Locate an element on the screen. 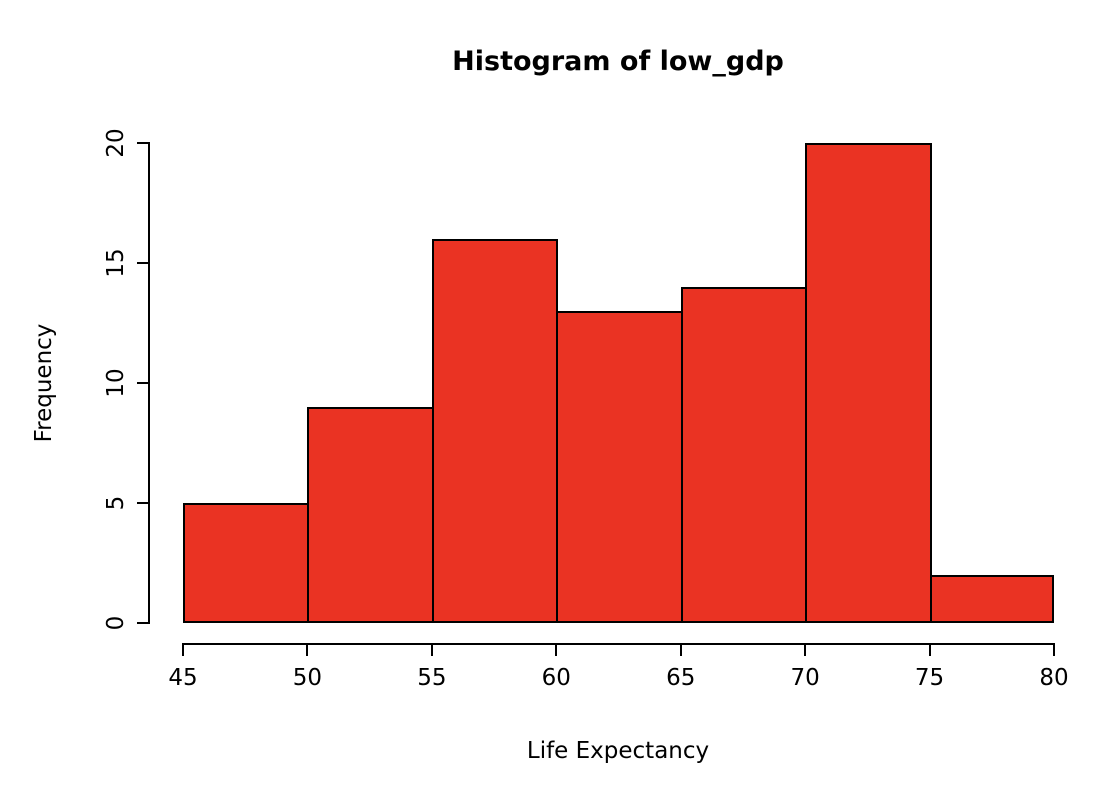 The width and height of the screenshot is (1096, 806). x-tick-label: 70 is located at coordinates (805, 678).